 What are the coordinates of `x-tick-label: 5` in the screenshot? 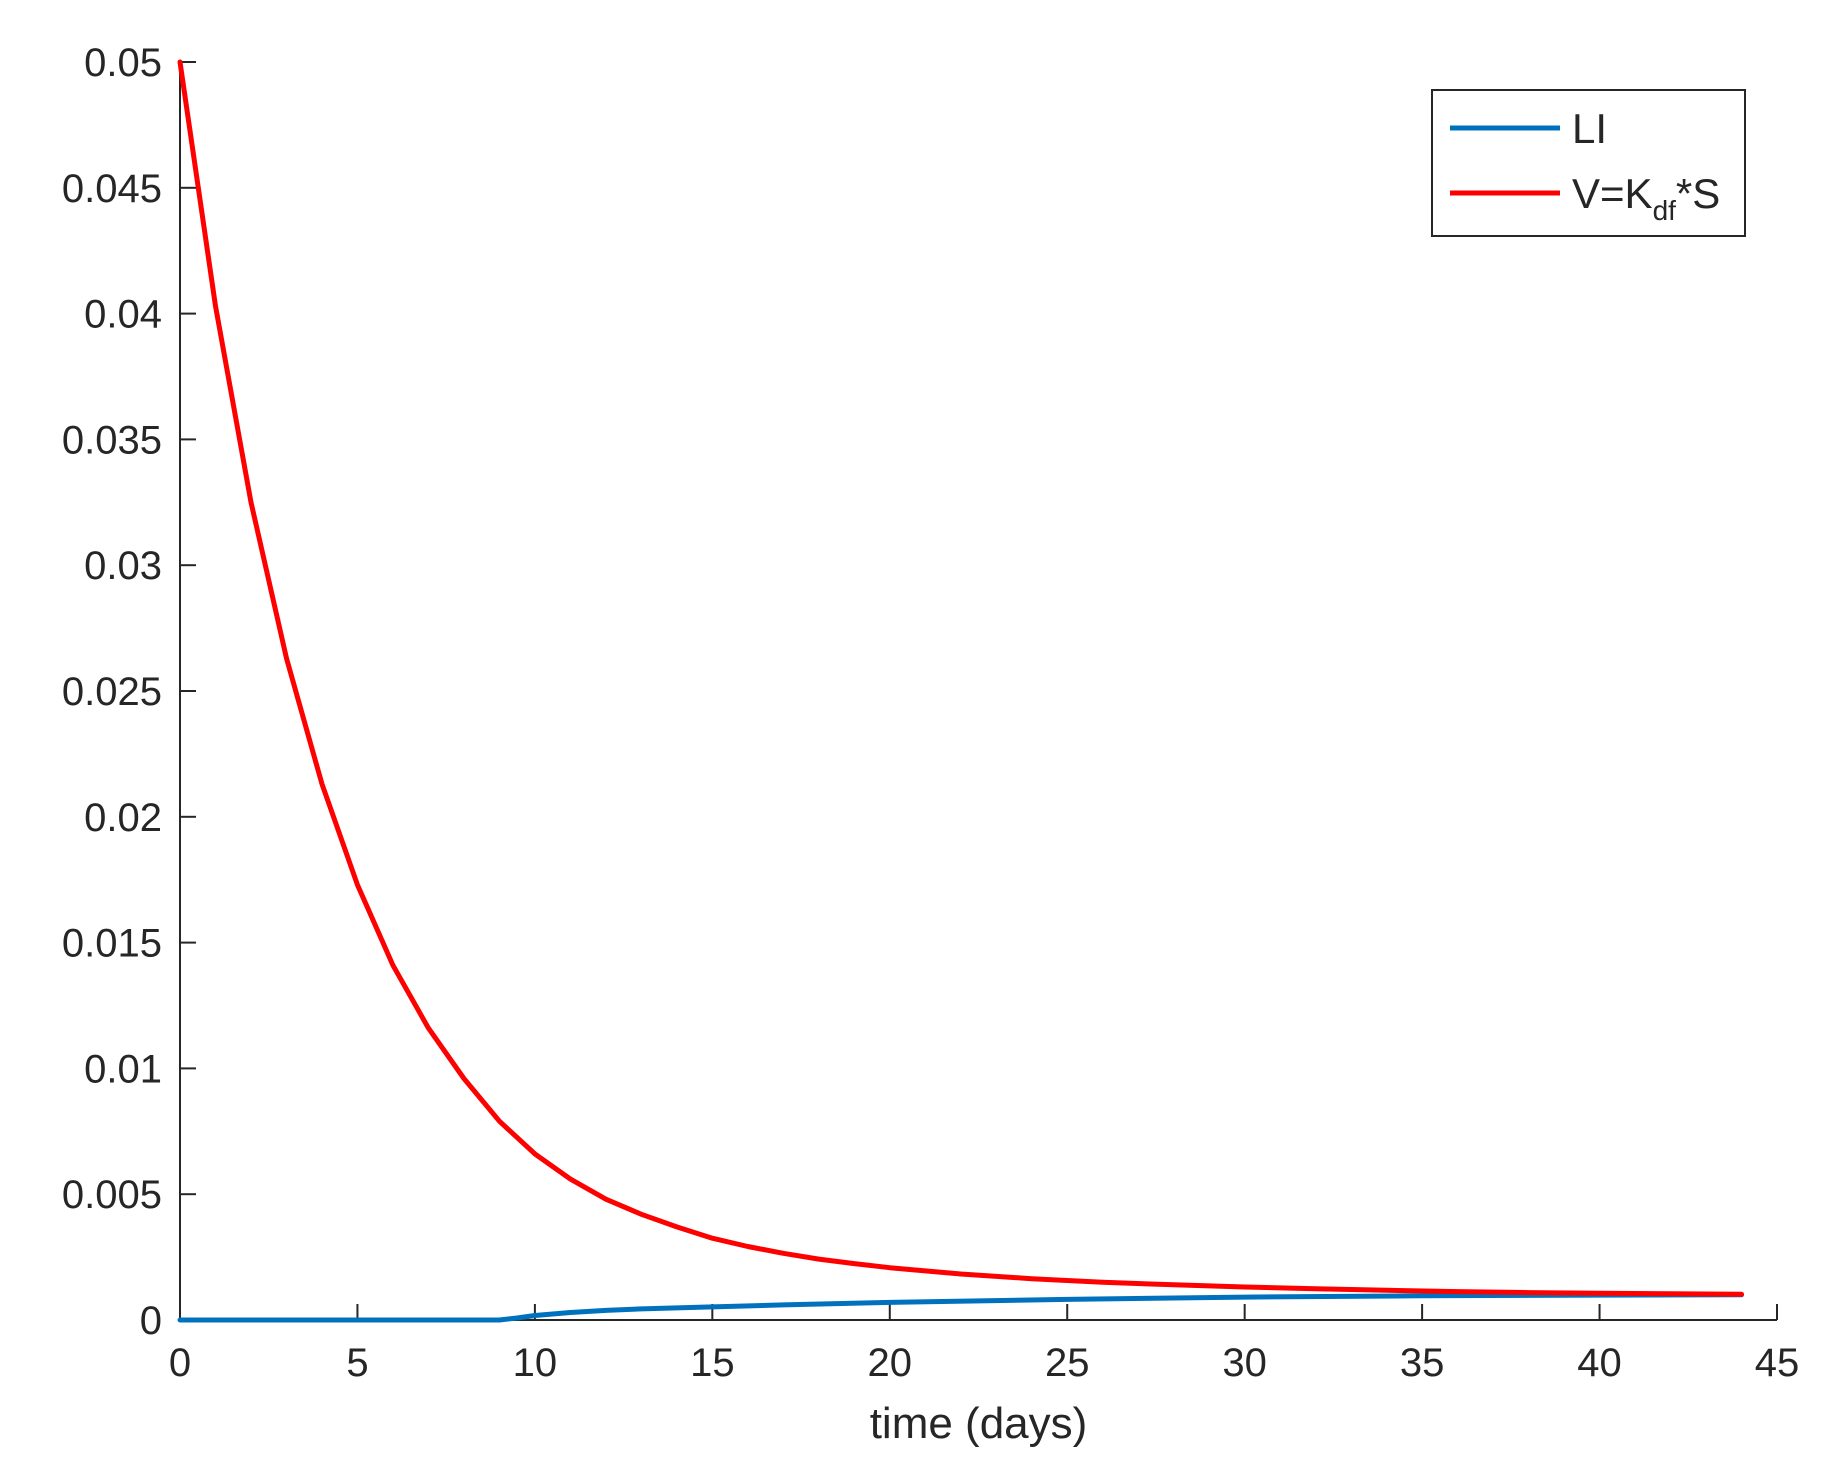 It's located at (357, 1363).